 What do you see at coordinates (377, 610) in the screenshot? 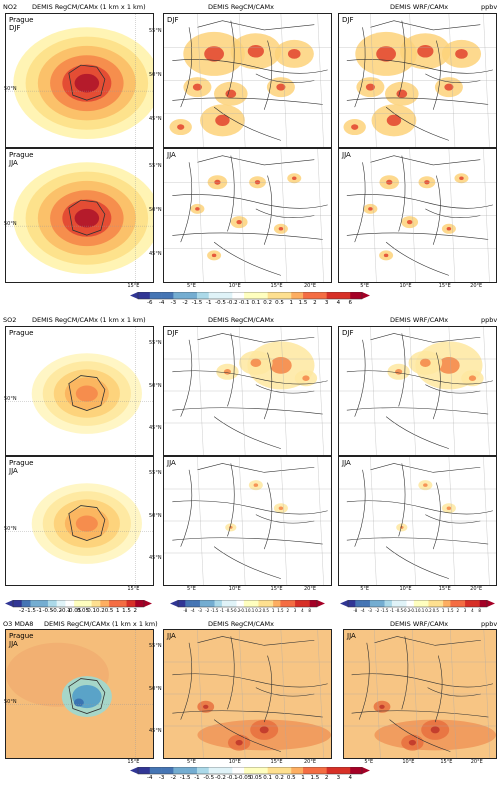
I see `colorbar-label: -2` at bounding box center [377, 610].